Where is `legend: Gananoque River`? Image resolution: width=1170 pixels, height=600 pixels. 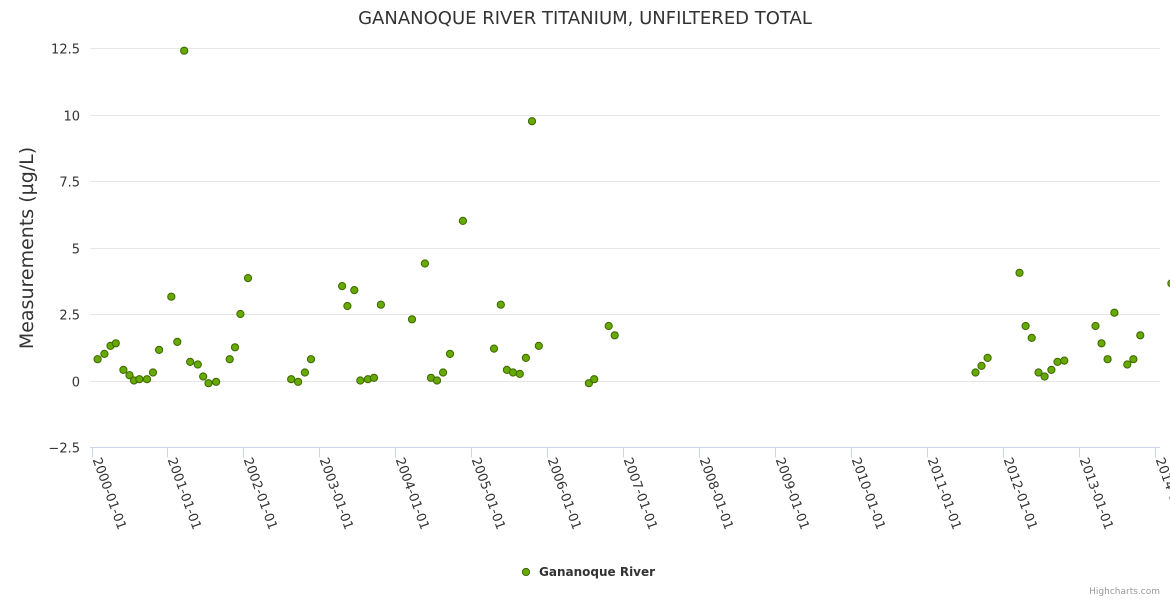
legend: Gananoque River is located at coordinates (588, 572).